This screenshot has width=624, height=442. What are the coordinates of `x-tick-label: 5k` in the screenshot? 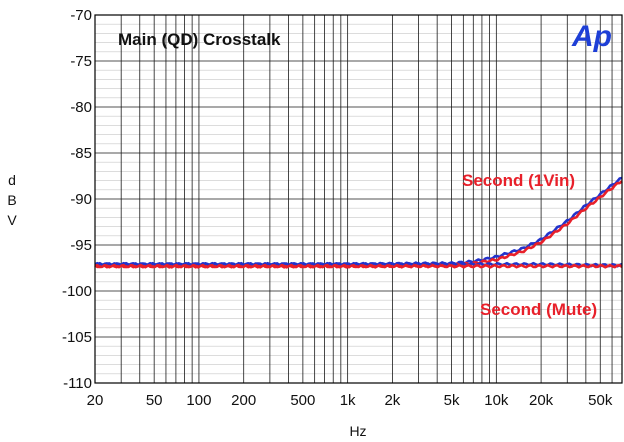 It's located at (452, 400).